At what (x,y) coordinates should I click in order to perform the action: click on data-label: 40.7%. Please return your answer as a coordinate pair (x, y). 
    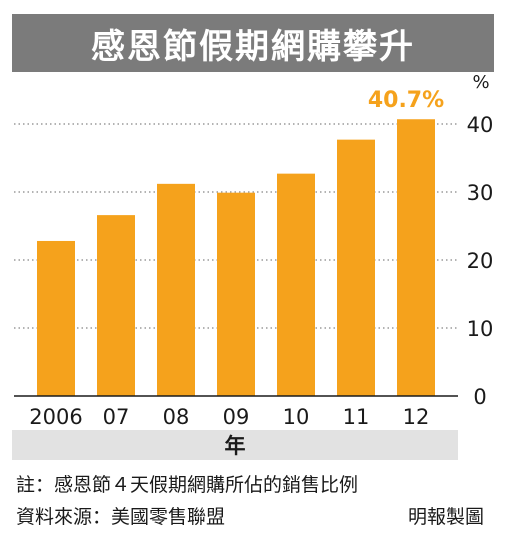
    Looking at the image, I should click on (406, 100).